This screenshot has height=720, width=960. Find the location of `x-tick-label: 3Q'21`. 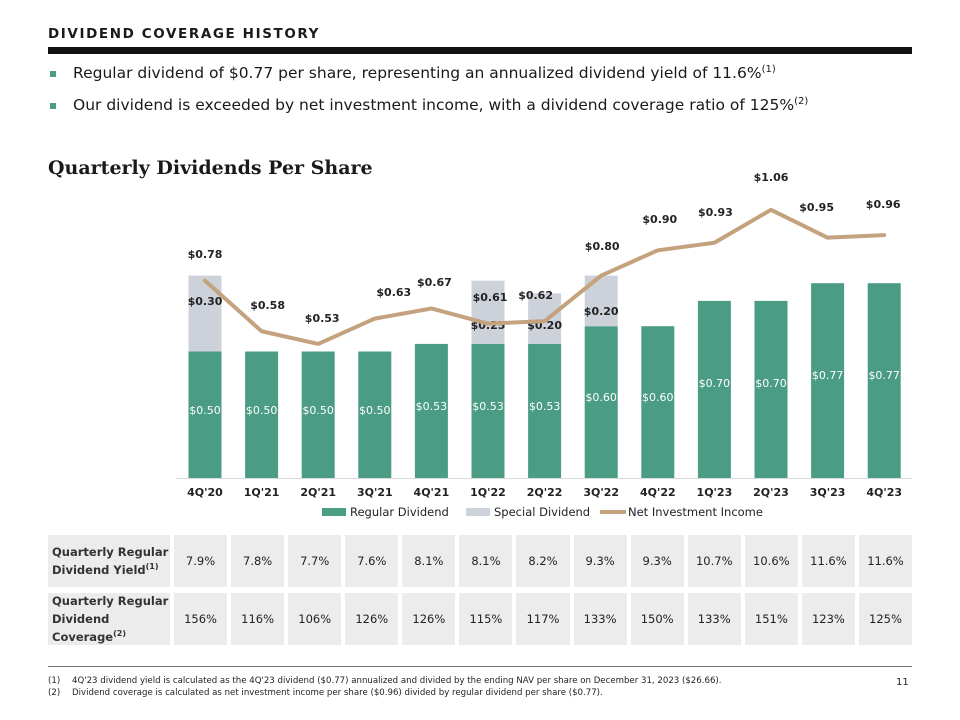

x-tick-label: 3Q'21 is located at coordinates (375, 492).